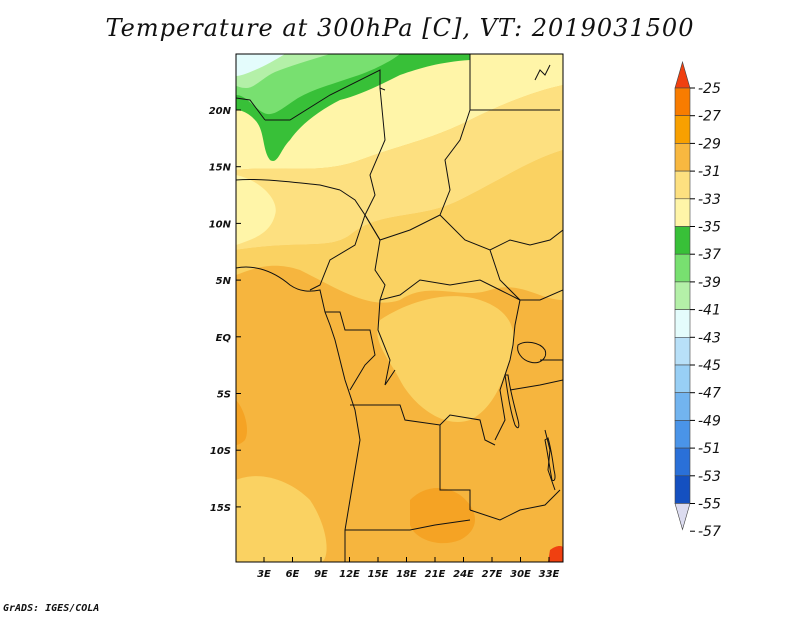 This screenshot has width=800, height=618. What do you see at coordinates (423, 425) in the screenshot?
I see `border-drc-angola` at bounding box center [423, 425].